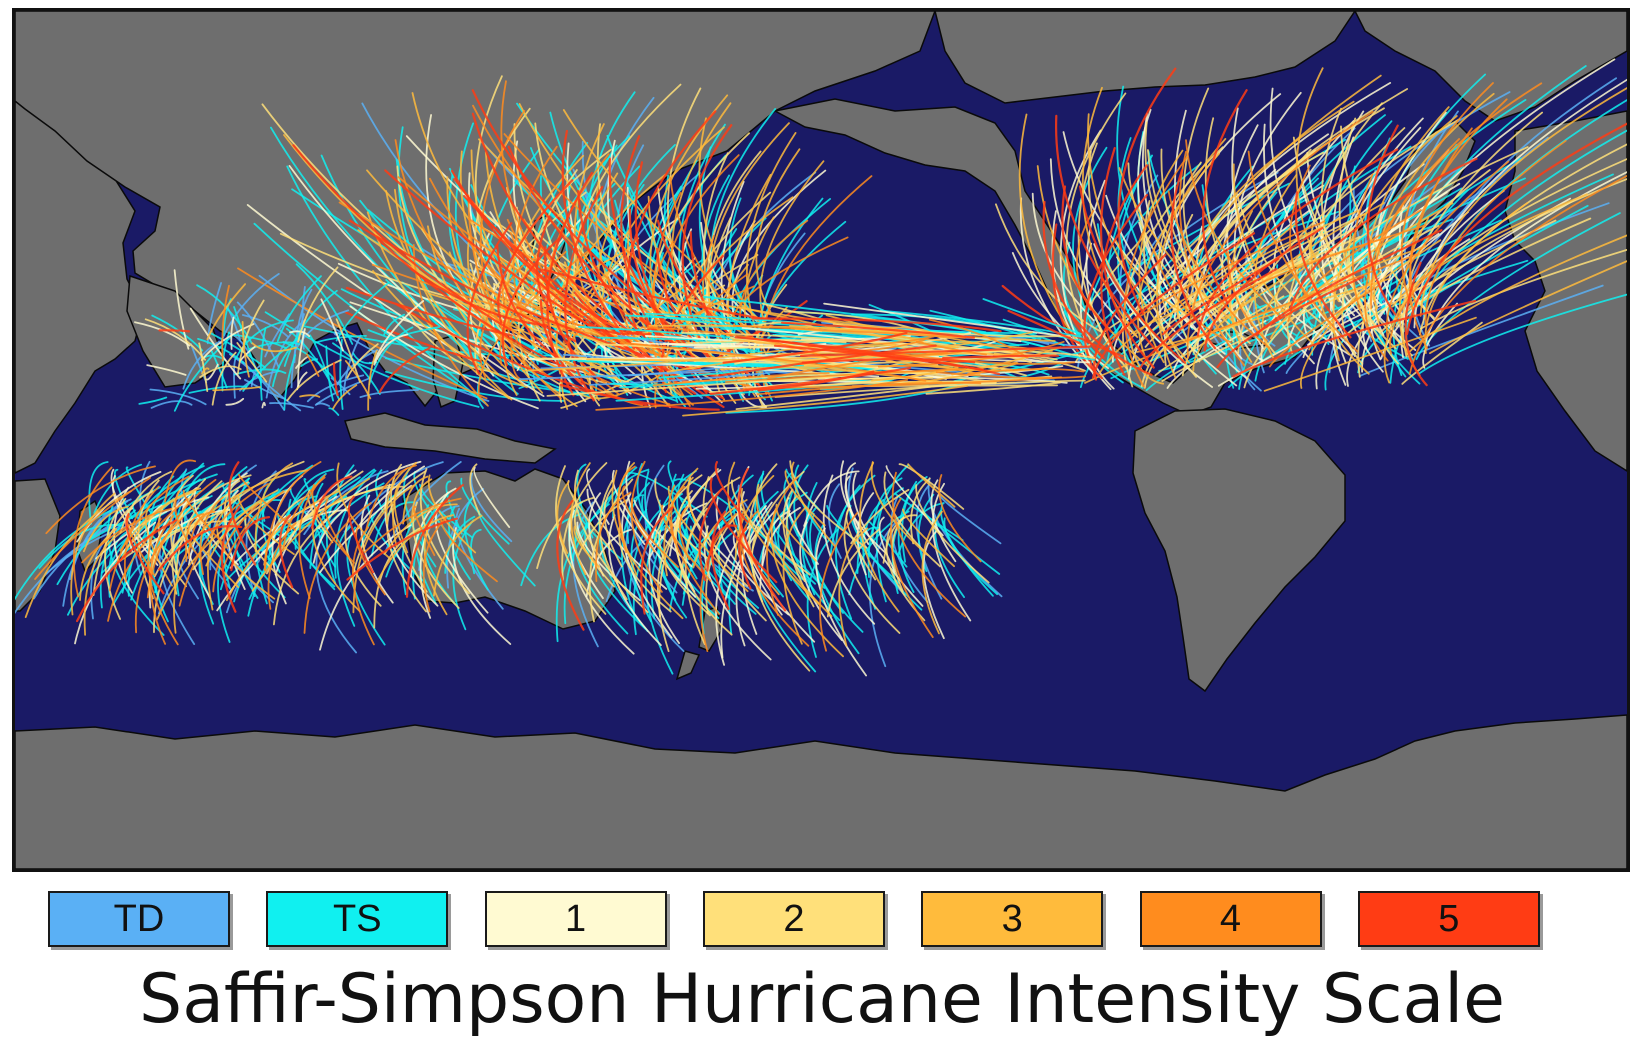  I want to click on legend-label: 2, so click(794, 918).